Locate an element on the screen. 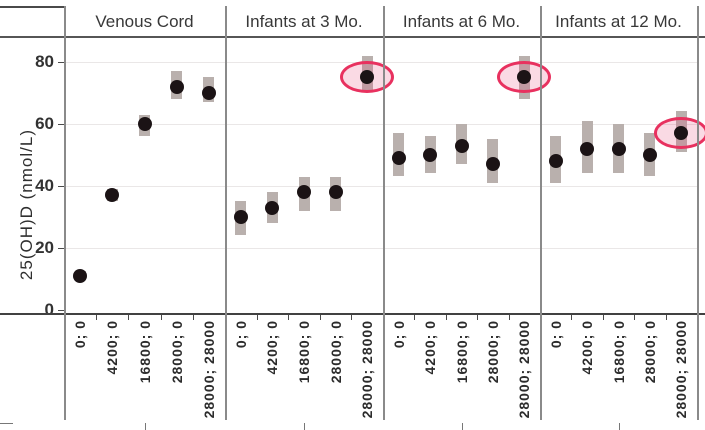  panel-header: Infants at 3 Mo. is located at coordinates (304, 21).